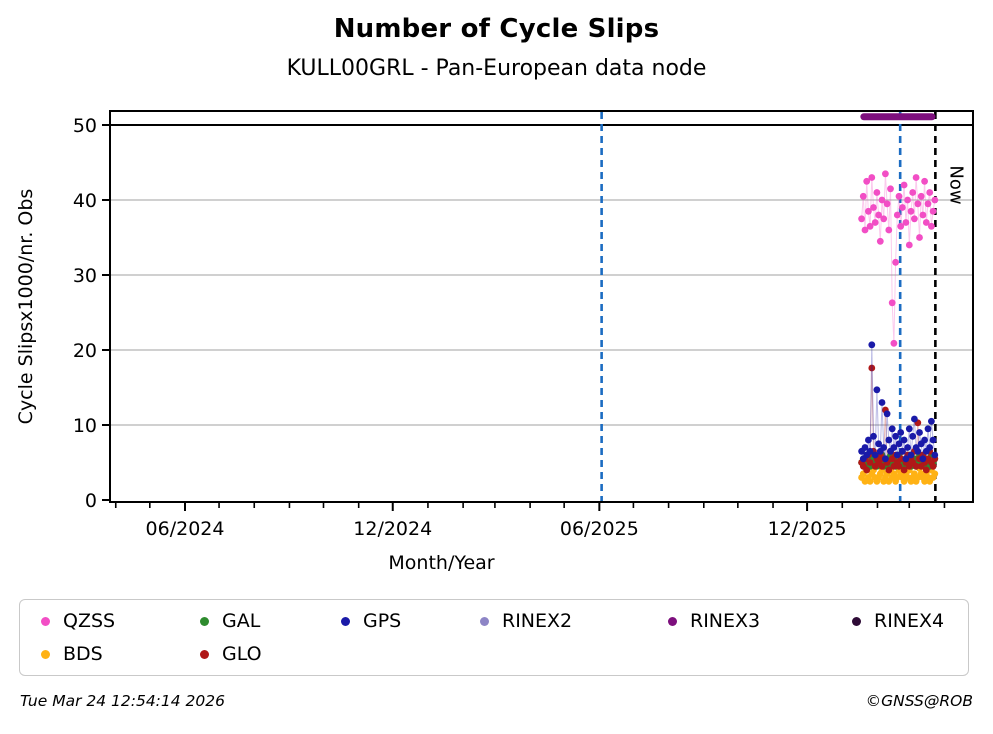 The image size is (993, 734). I want to click on y-tick-label: 40, so click(85, 201).